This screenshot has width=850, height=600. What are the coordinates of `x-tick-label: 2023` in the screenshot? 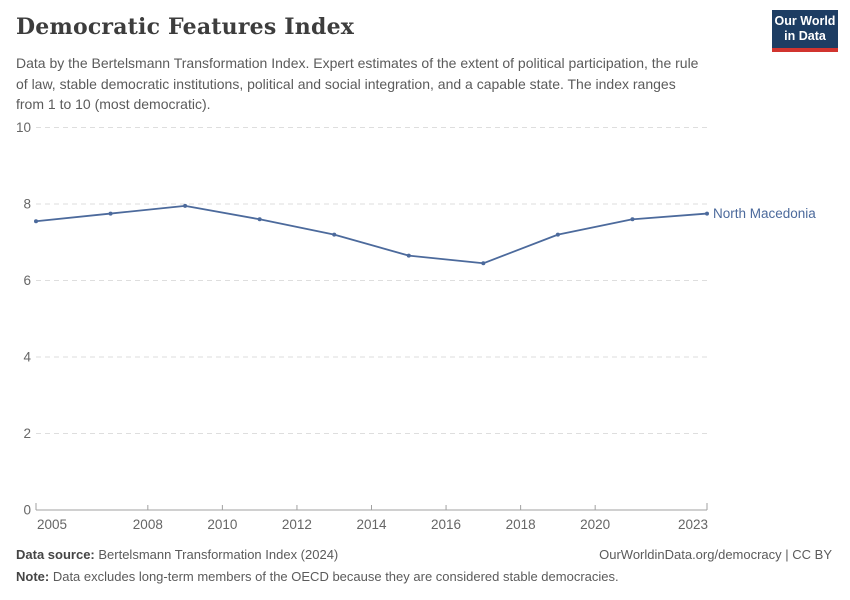 It's located at (693, 524).